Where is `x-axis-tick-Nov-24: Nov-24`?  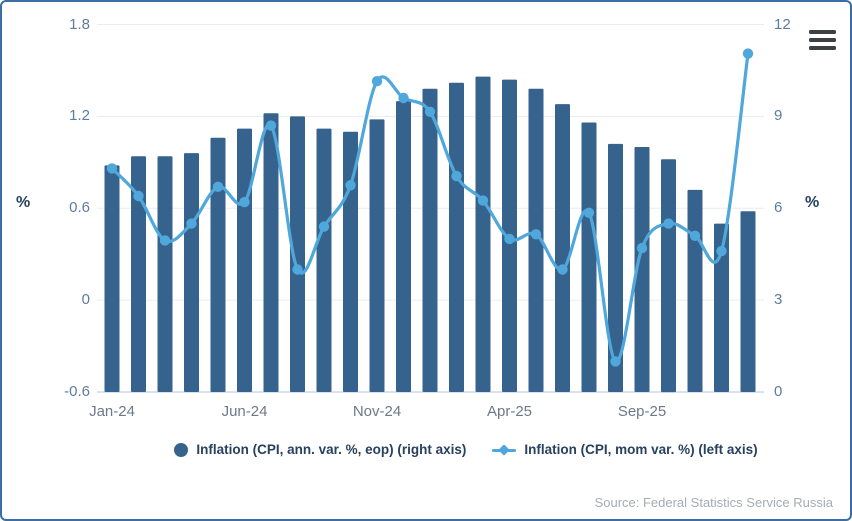
x-axis-tick-Nov-24: Nov-24 is located at coordinates (377, 411).